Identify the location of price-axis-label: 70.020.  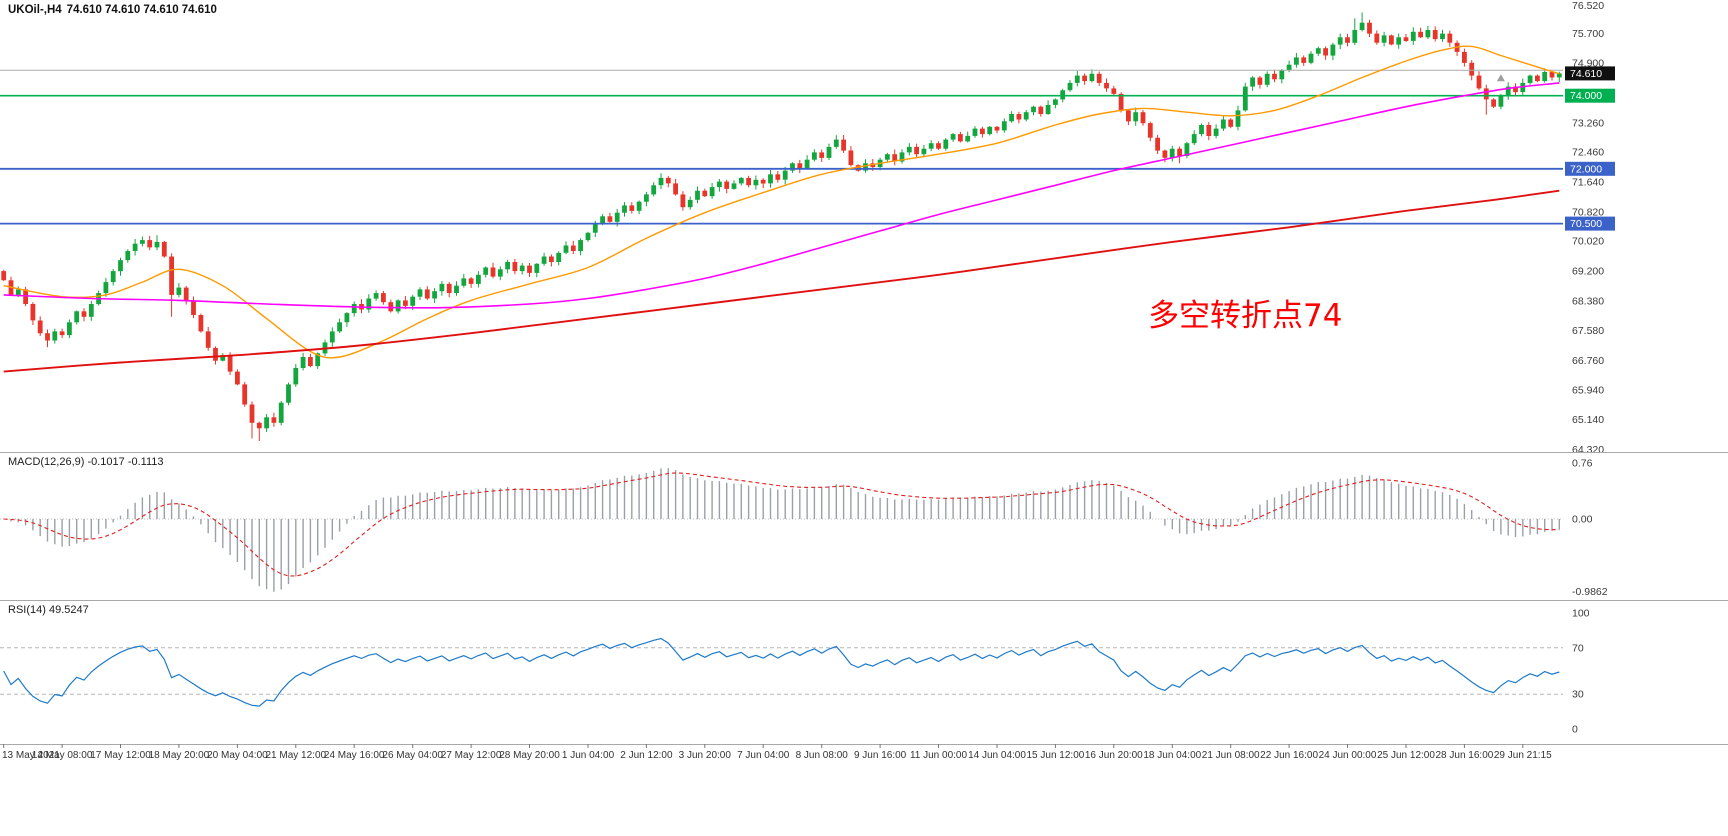
(1588, 242).